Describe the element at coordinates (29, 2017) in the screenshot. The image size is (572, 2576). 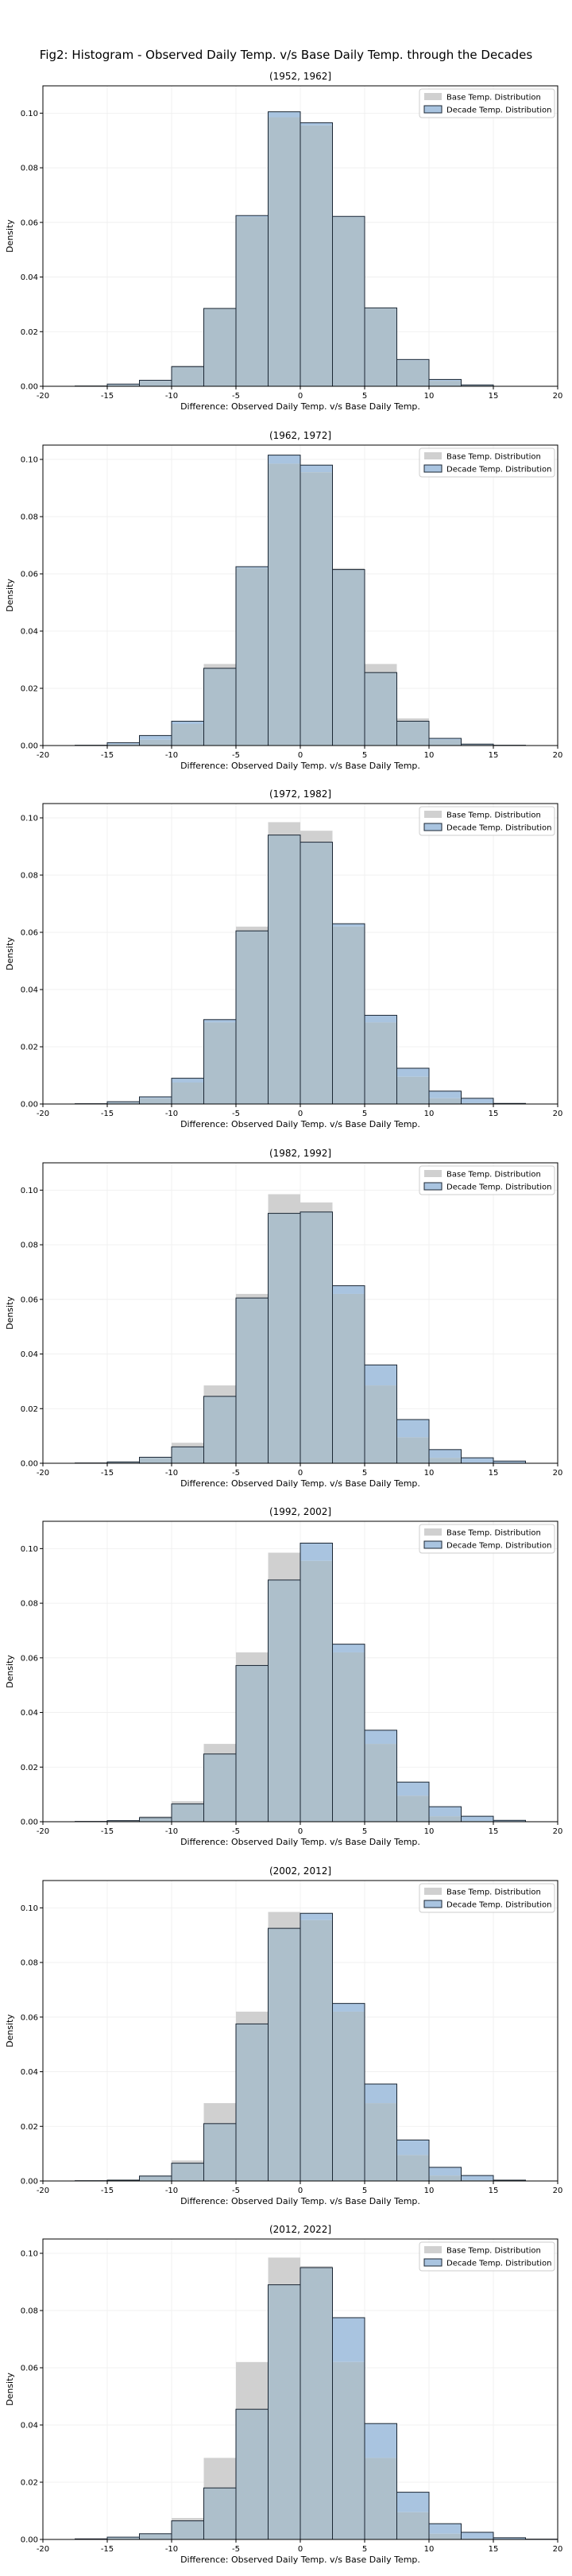
I see `y-tick-label: 0.06` at that location.